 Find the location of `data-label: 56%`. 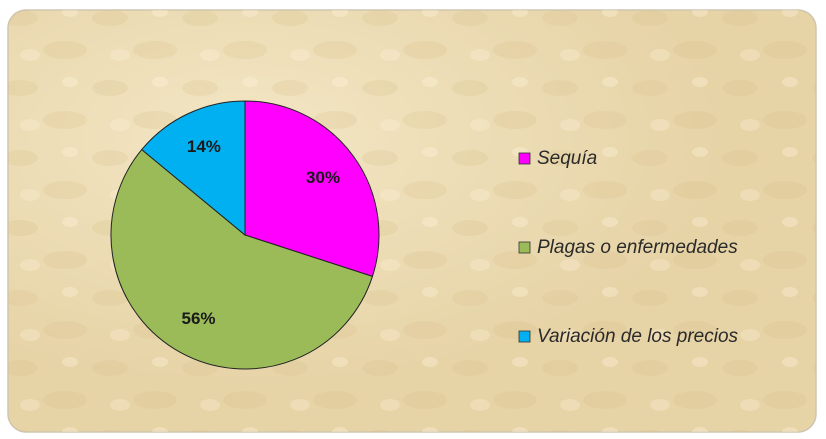

data-label: 56% is located at coordinates (199, 318).